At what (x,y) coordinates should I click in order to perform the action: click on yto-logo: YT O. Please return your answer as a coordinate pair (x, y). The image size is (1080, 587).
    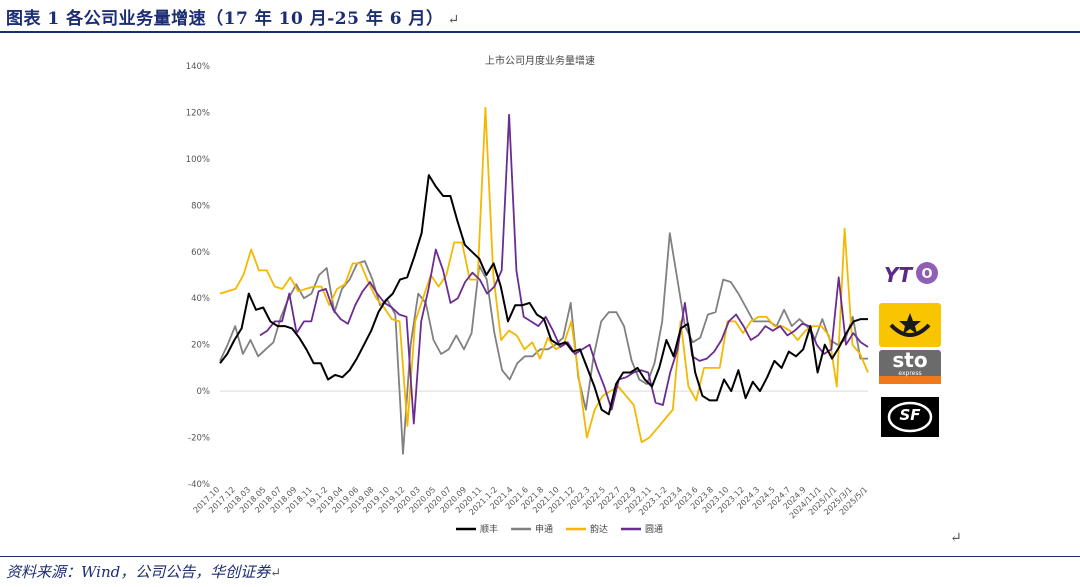
    Looking at the image, I should click on (911, 273).